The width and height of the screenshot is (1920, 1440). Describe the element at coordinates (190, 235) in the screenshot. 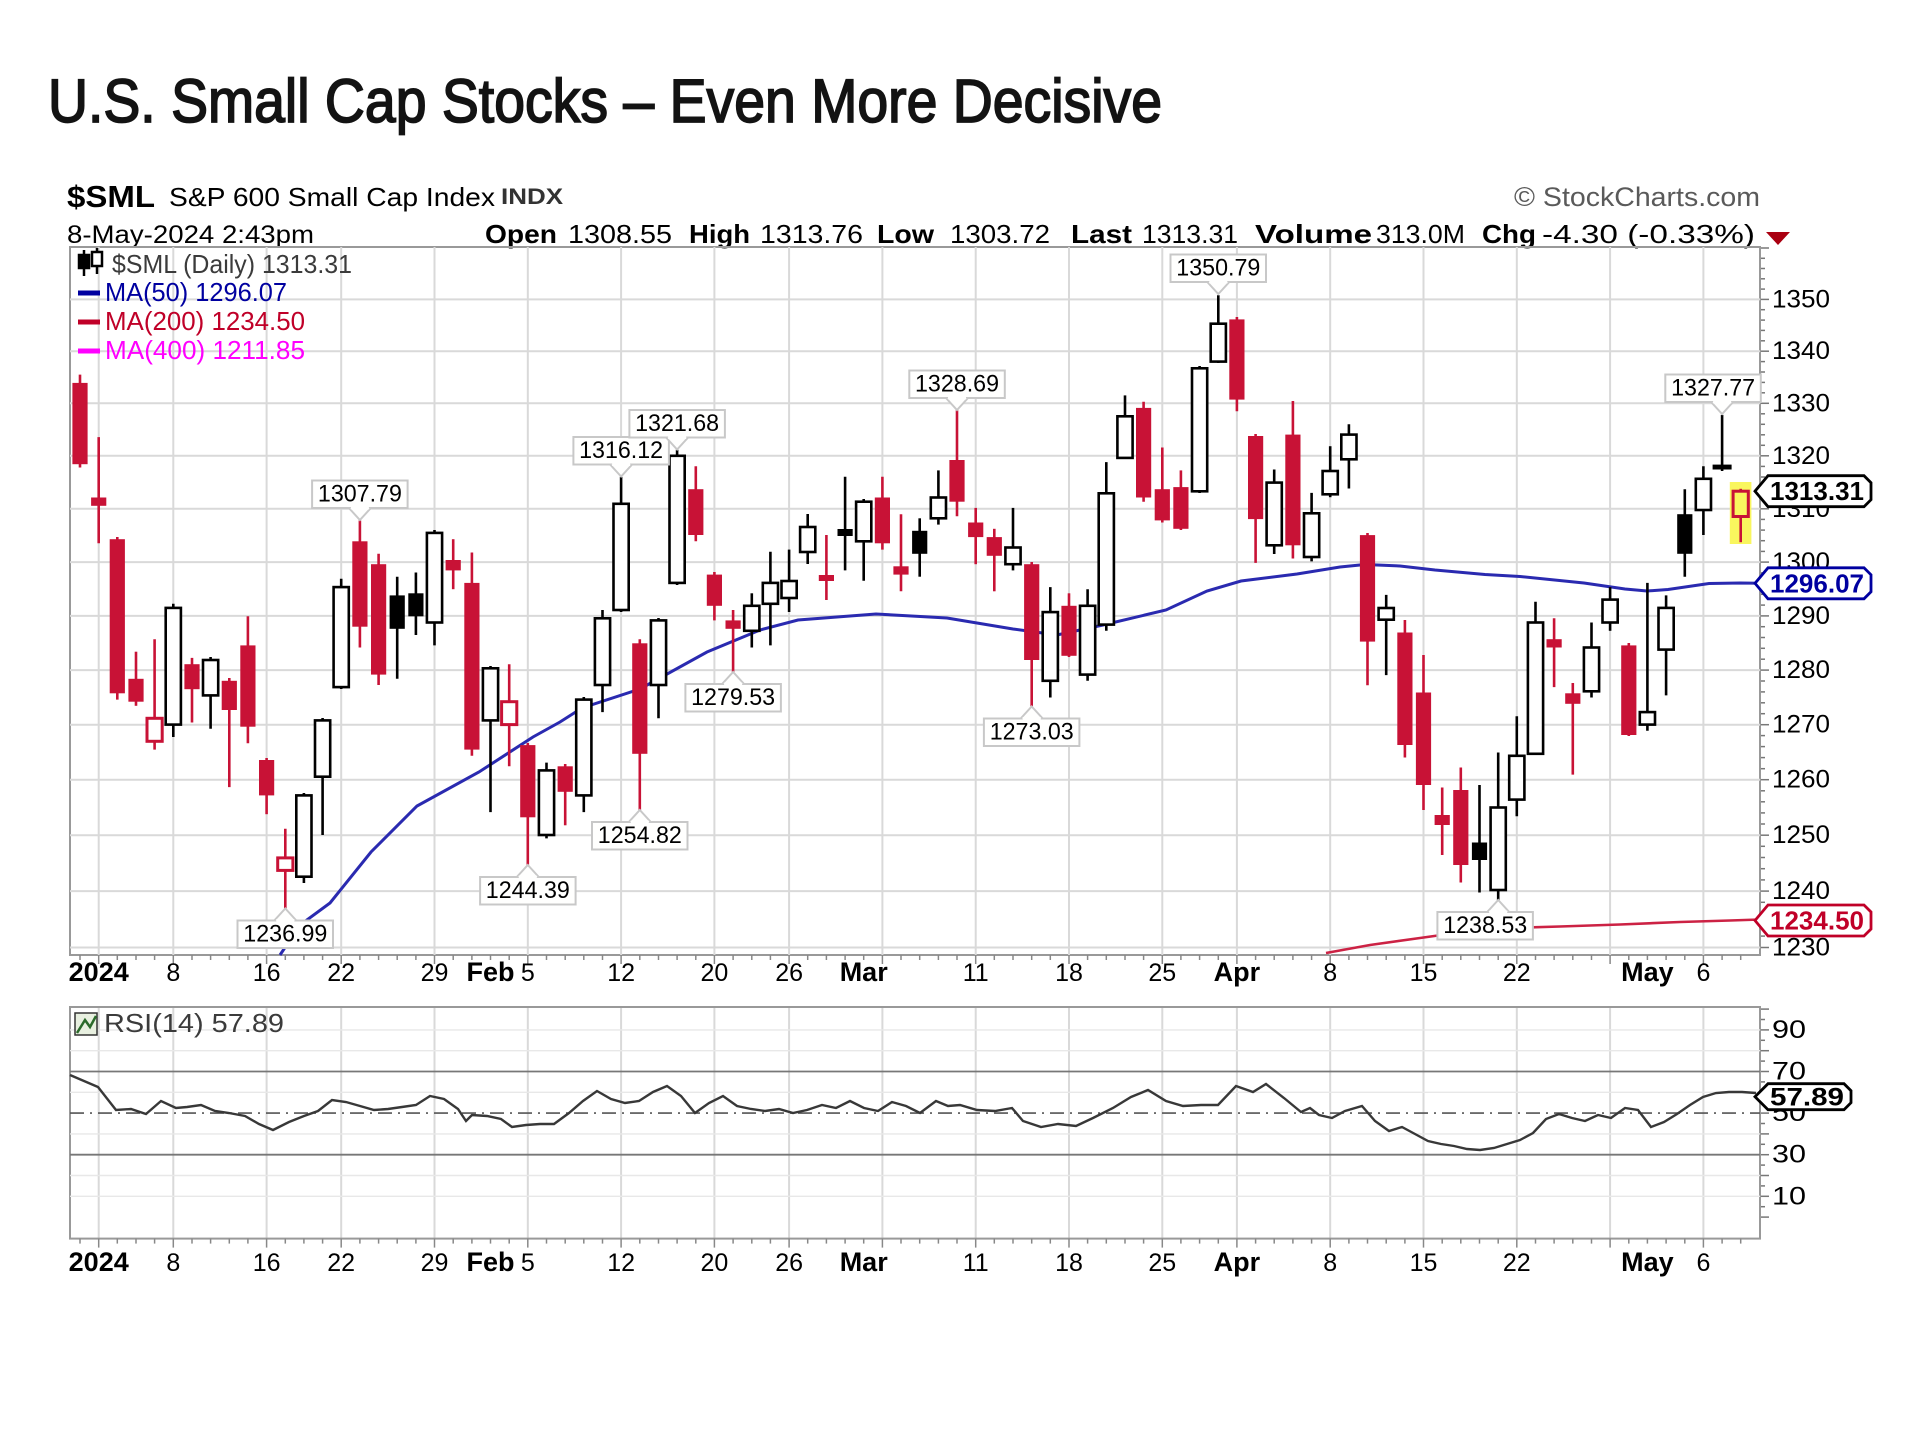

I see `svg-text: 8-May-2024 2:43pm` at that location.